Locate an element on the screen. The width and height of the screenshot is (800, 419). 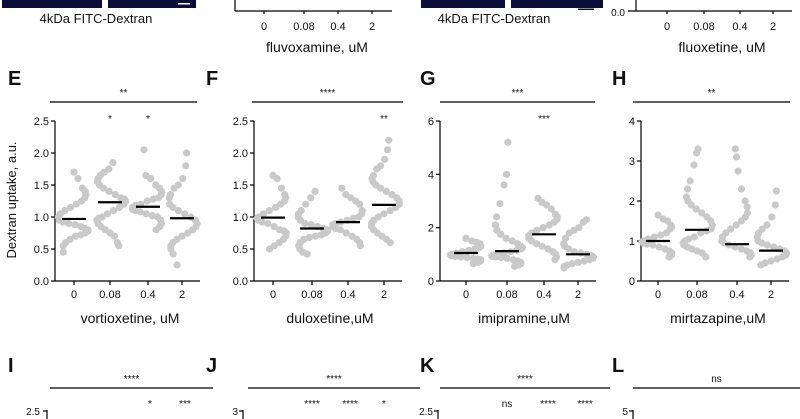
top-chart-2-xlabel: fluoxetine, uM is located at coordinates (721, 47).